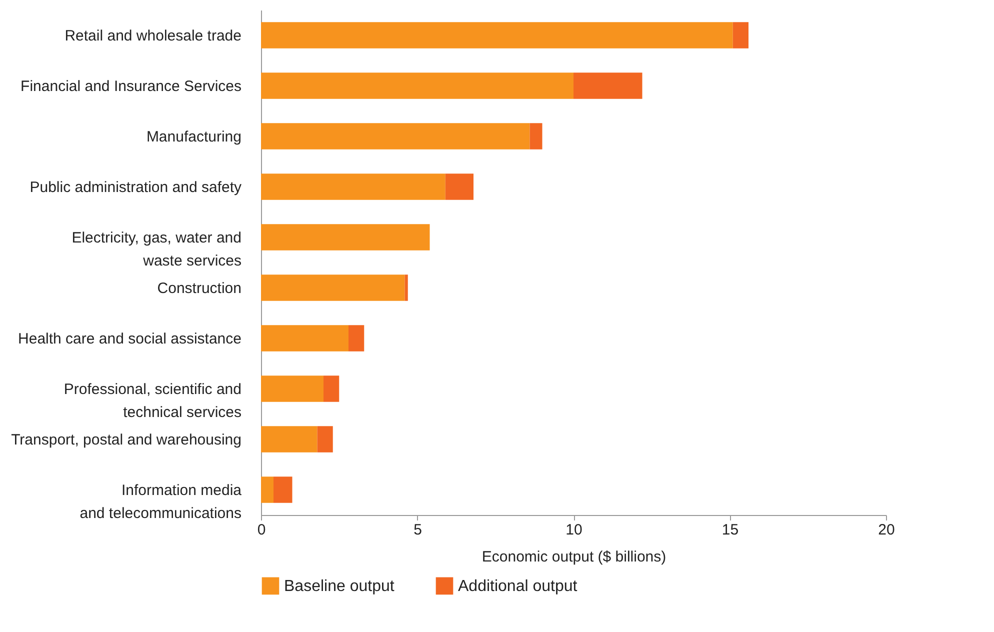 The width and height of the screenshot is (994, 632). Describe the element at coordinates (153, 400) in the screenshot. I see `y-tick-label: Professional, scientific and technical services` at that location.